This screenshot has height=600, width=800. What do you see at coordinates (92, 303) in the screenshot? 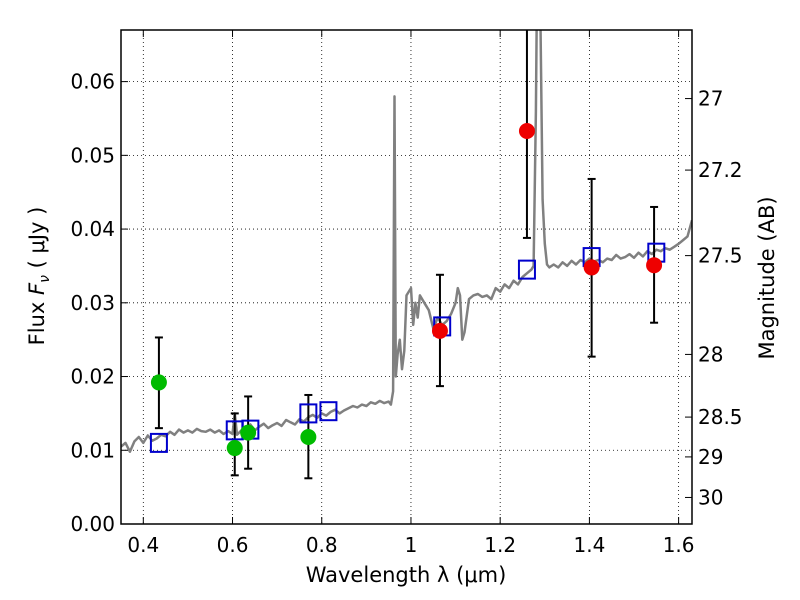
I see `y-tick-label: 0.03` at bounding box center [92, 303].